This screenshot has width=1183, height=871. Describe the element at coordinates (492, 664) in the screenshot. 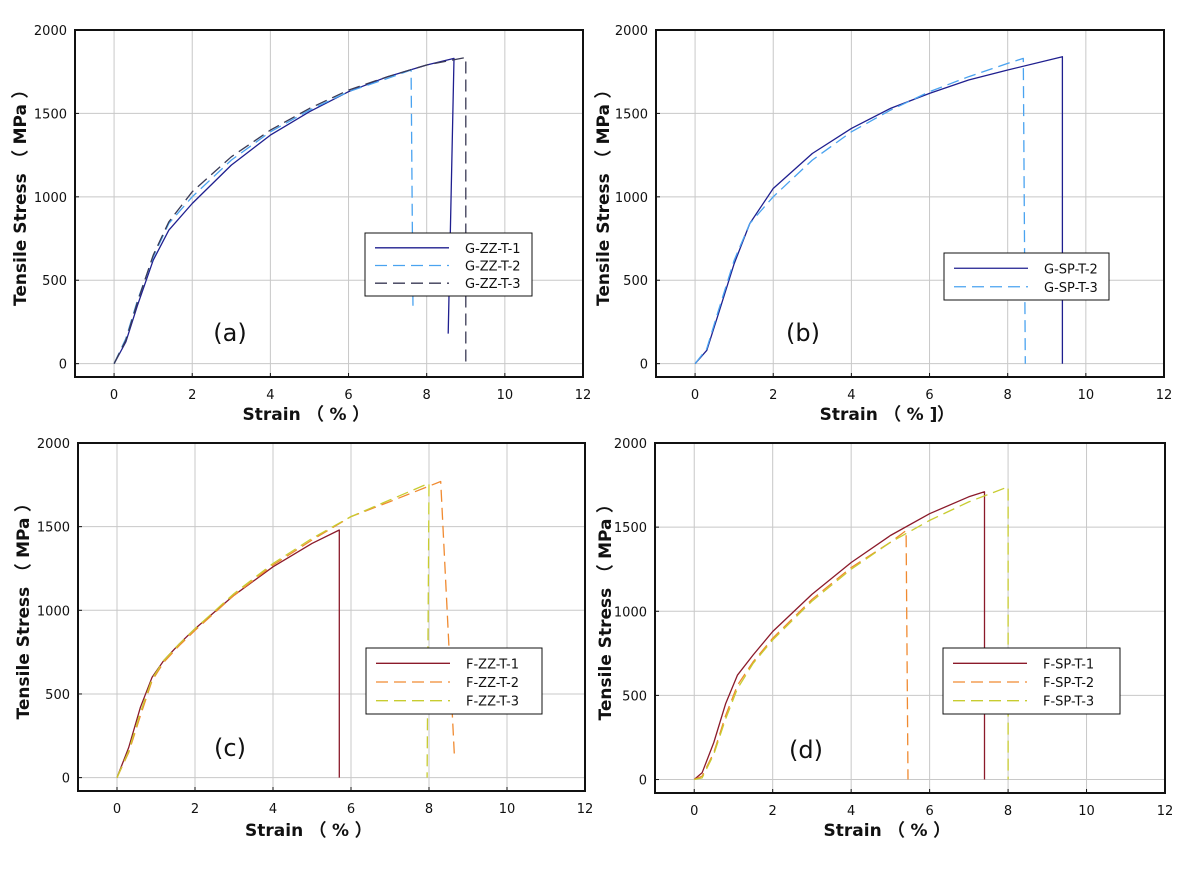

I see `legend-entry: F-ZZ-T-1` at that location.